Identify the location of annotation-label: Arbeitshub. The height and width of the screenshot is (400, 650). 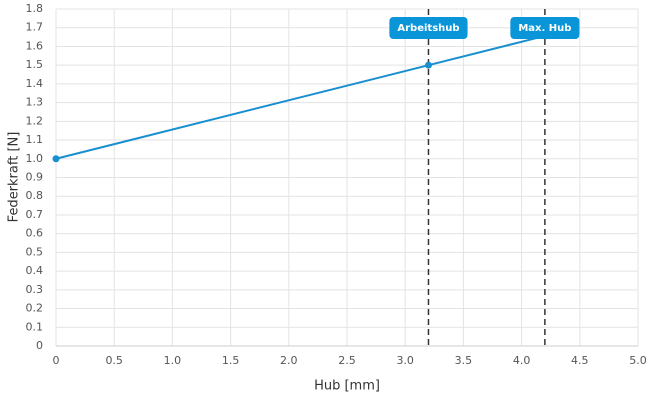
(428, 28).